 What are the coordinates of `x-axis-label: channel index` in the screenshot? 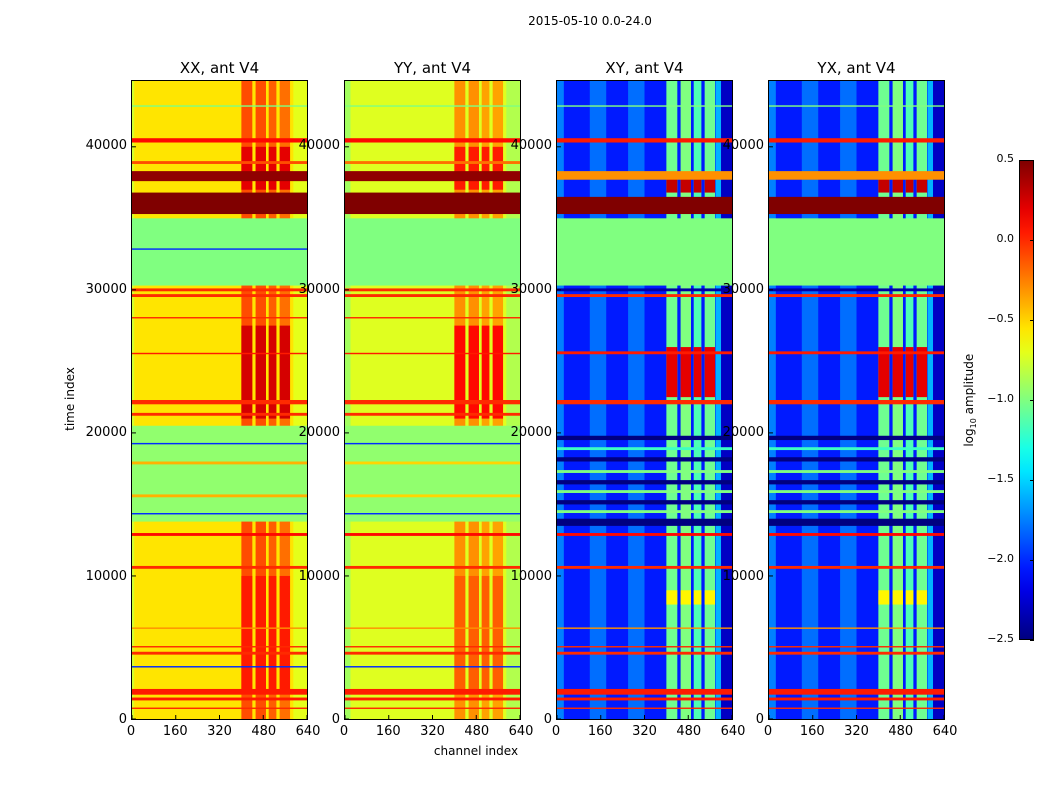 It's located at (476, 751).